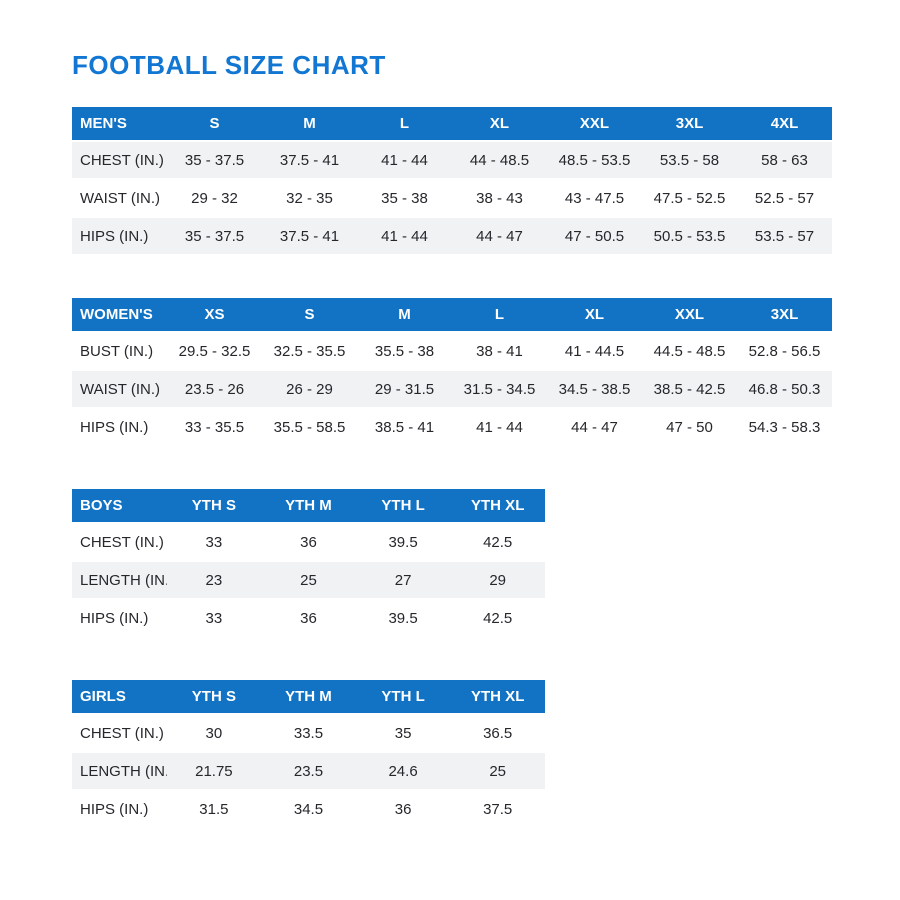 Image resolution: width=900 pixels, height=900 pixels. Describe the element at coordinates (497, 809) in the screenshot. I see `size-value: 37.5` at that location.